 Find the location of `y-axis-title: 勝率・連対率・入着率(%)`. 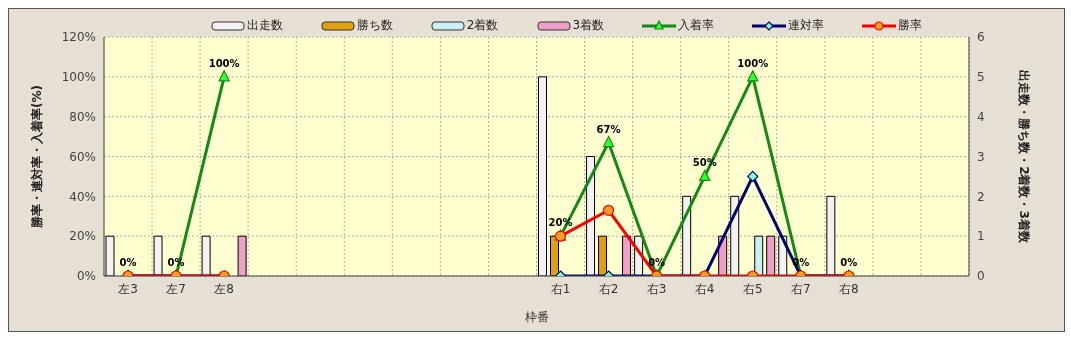

y-axis-title: 勝率・連対率・入着率(%) is located at coordinates (37, 157).